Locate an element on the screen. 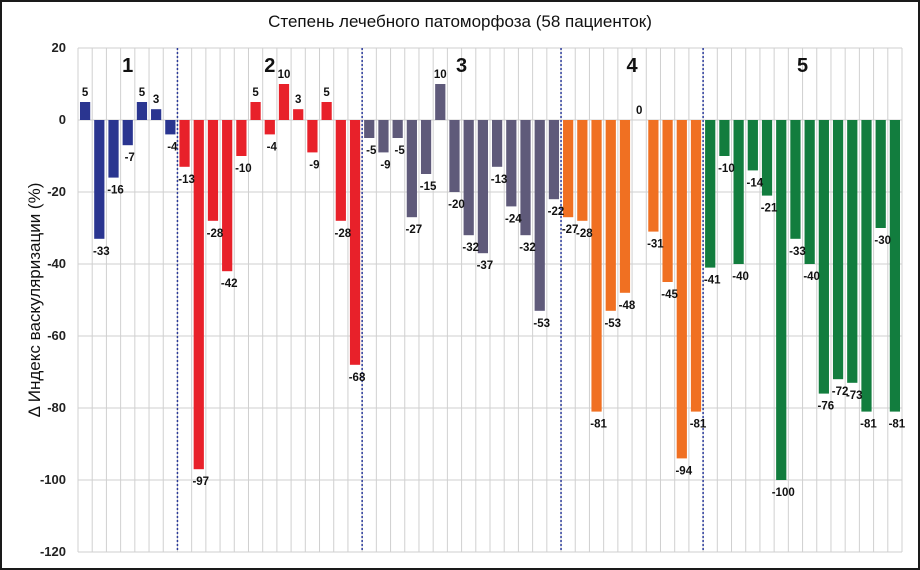 Image resolution: width=920 pixels, height=570 pixels. group-label: 5 is located at coordinates (802, 66).